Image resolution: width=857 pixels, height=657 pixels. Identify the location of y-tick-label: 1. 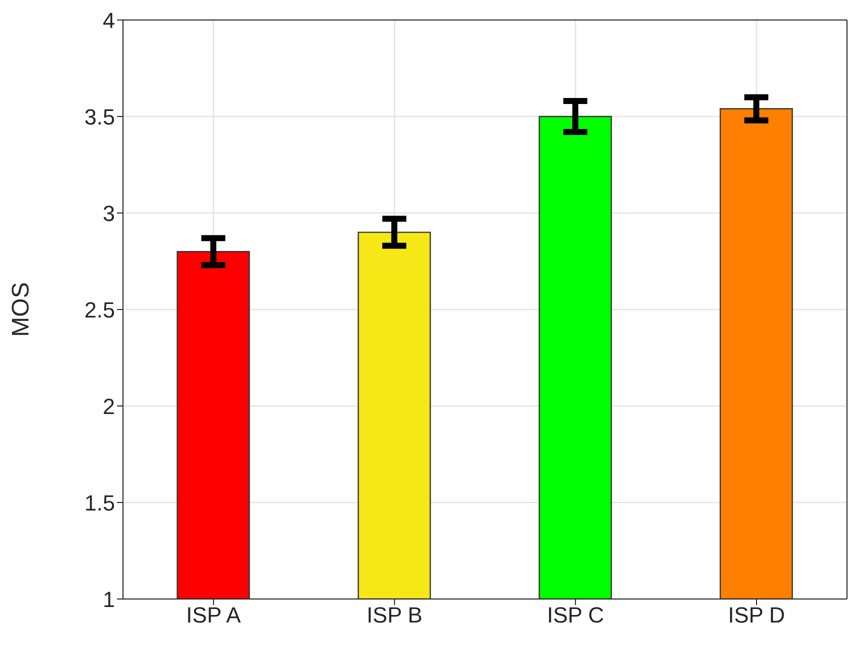
(108, 599).